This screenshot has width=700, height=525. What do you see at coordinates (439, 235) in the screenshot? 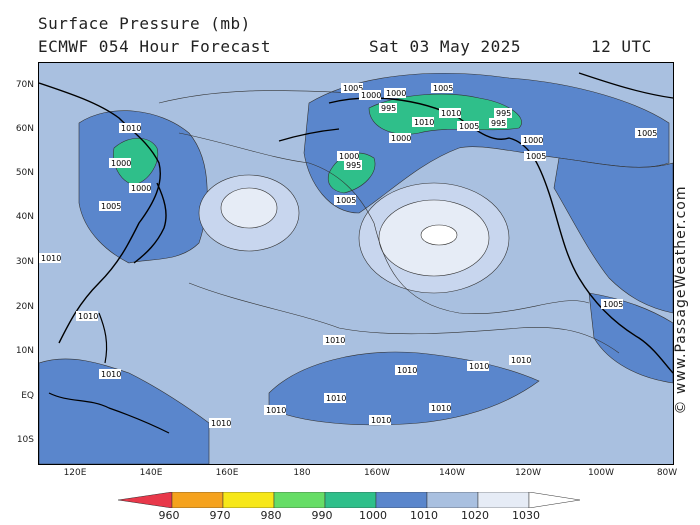
I see `high-pressure-core-east` at bounding box center [439, 235].